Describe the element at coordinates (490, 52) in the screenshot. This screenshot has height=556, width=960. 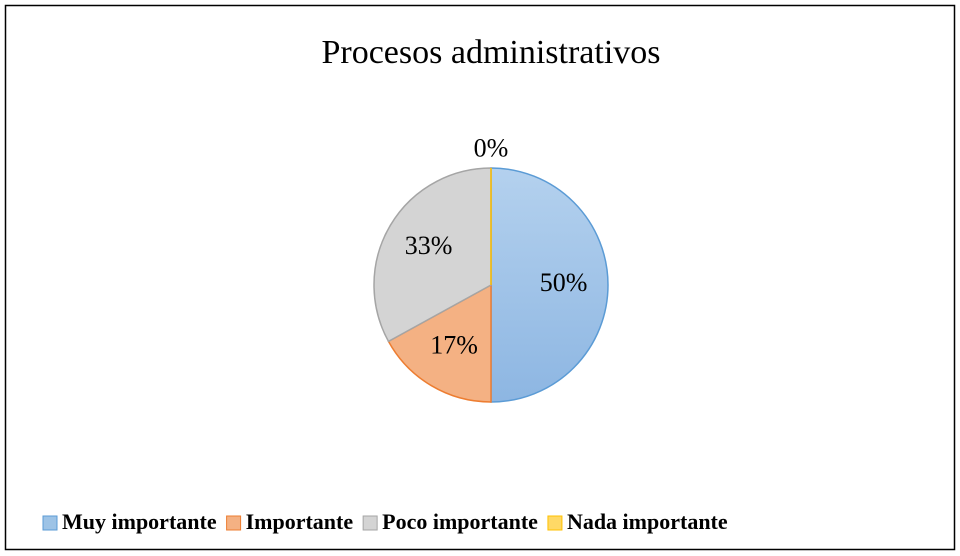
I see `chart-title: Procesos administrativos` at that location.